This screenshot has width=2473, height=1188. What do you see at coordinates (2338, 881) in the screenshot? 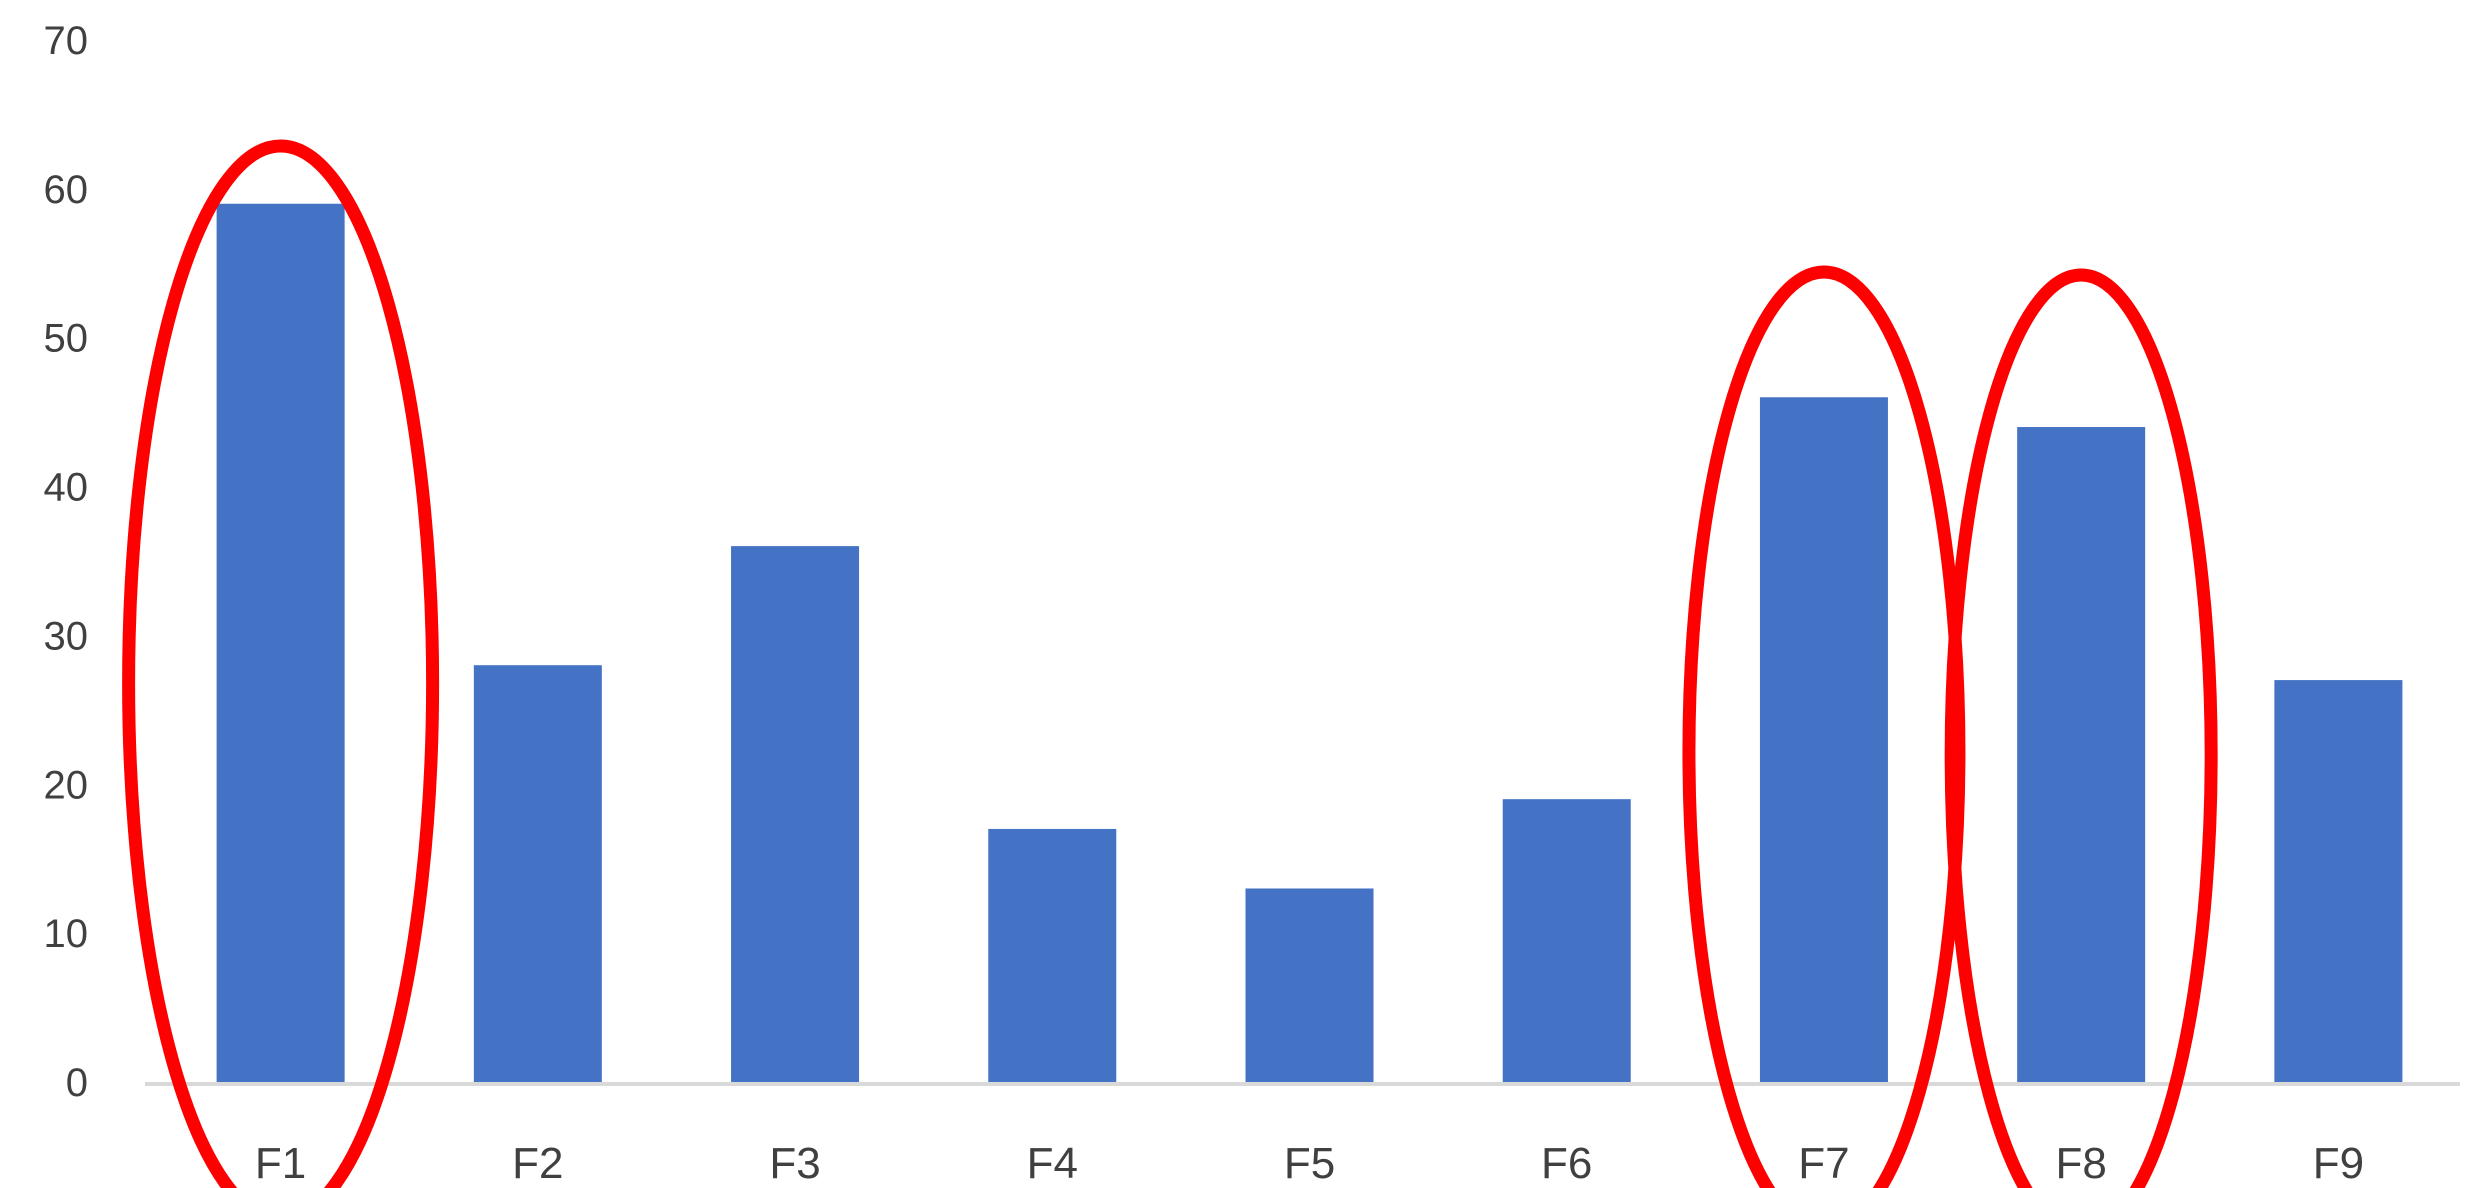
I see `bar-f9` at bounding box center [2338, 881].